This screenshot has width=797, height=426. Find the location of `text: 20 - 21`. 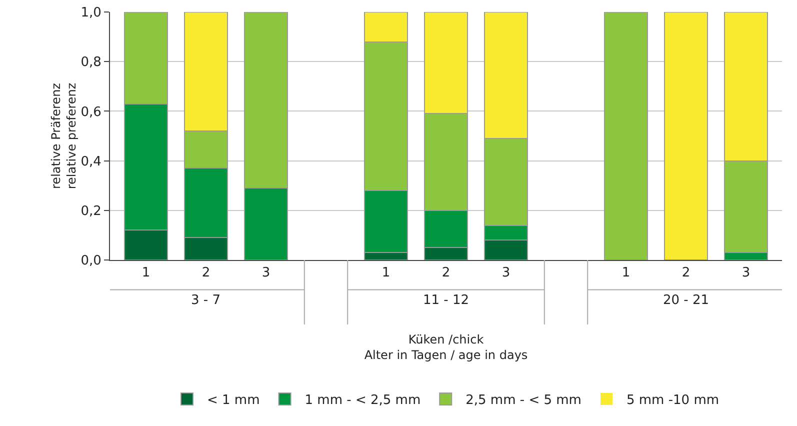

text: 20 - 21 is located at coordinates (686, 300).